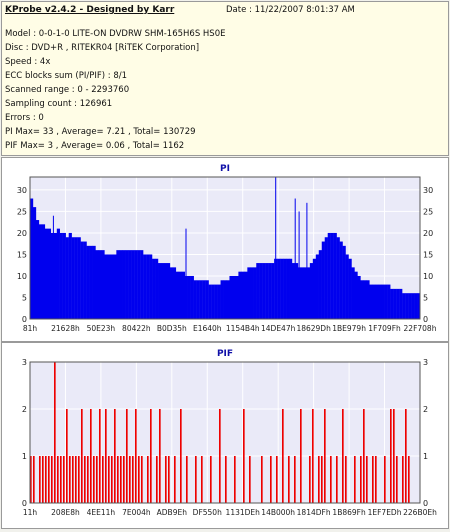  What do you see at coordinates (207, 512) in the screenshot?
I see `pif-xtick: DF550h` at bounding box center [207, 512].